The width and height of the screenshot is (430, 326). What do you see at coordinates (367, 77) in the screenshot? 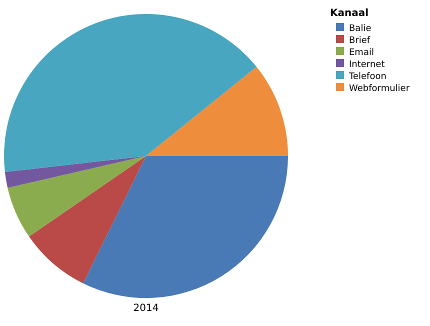
I see `legend-label: Telefoon` at bounding box center [367, 77].